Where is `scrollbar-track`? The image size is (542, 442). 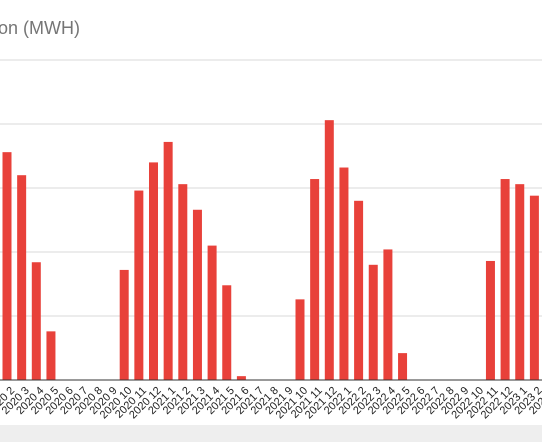
scrollbar-track is located at coordinates (271, 433).